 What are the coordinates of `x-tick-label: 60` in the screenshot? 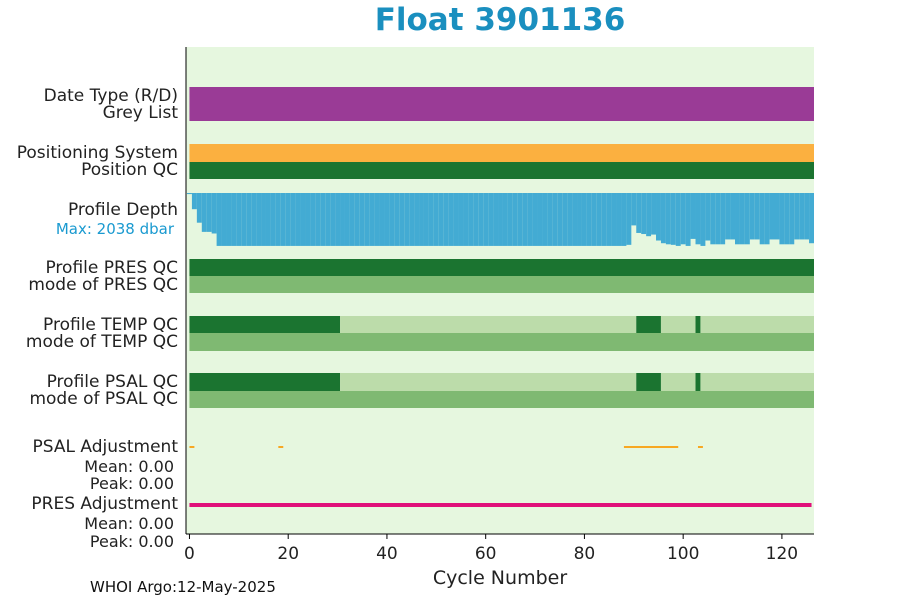 It's located at (486, 554).